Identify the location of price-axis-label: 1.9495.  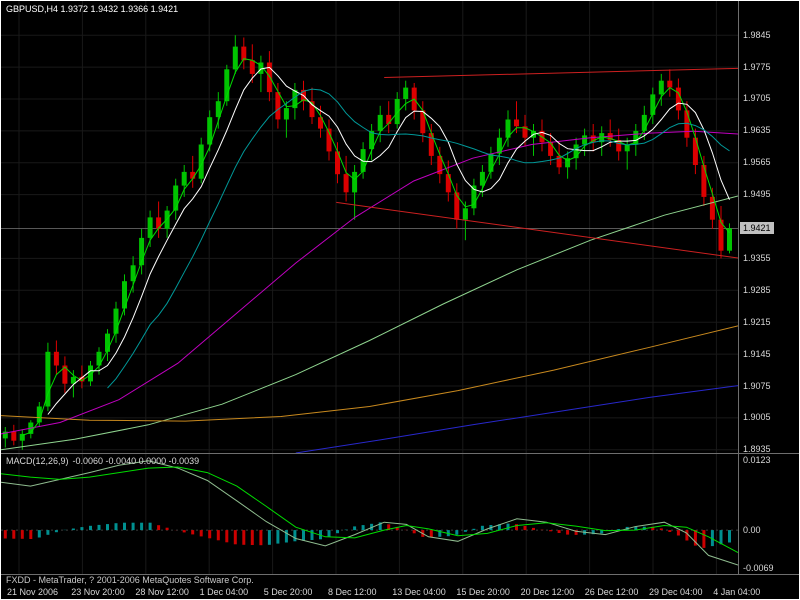
(757, 194).